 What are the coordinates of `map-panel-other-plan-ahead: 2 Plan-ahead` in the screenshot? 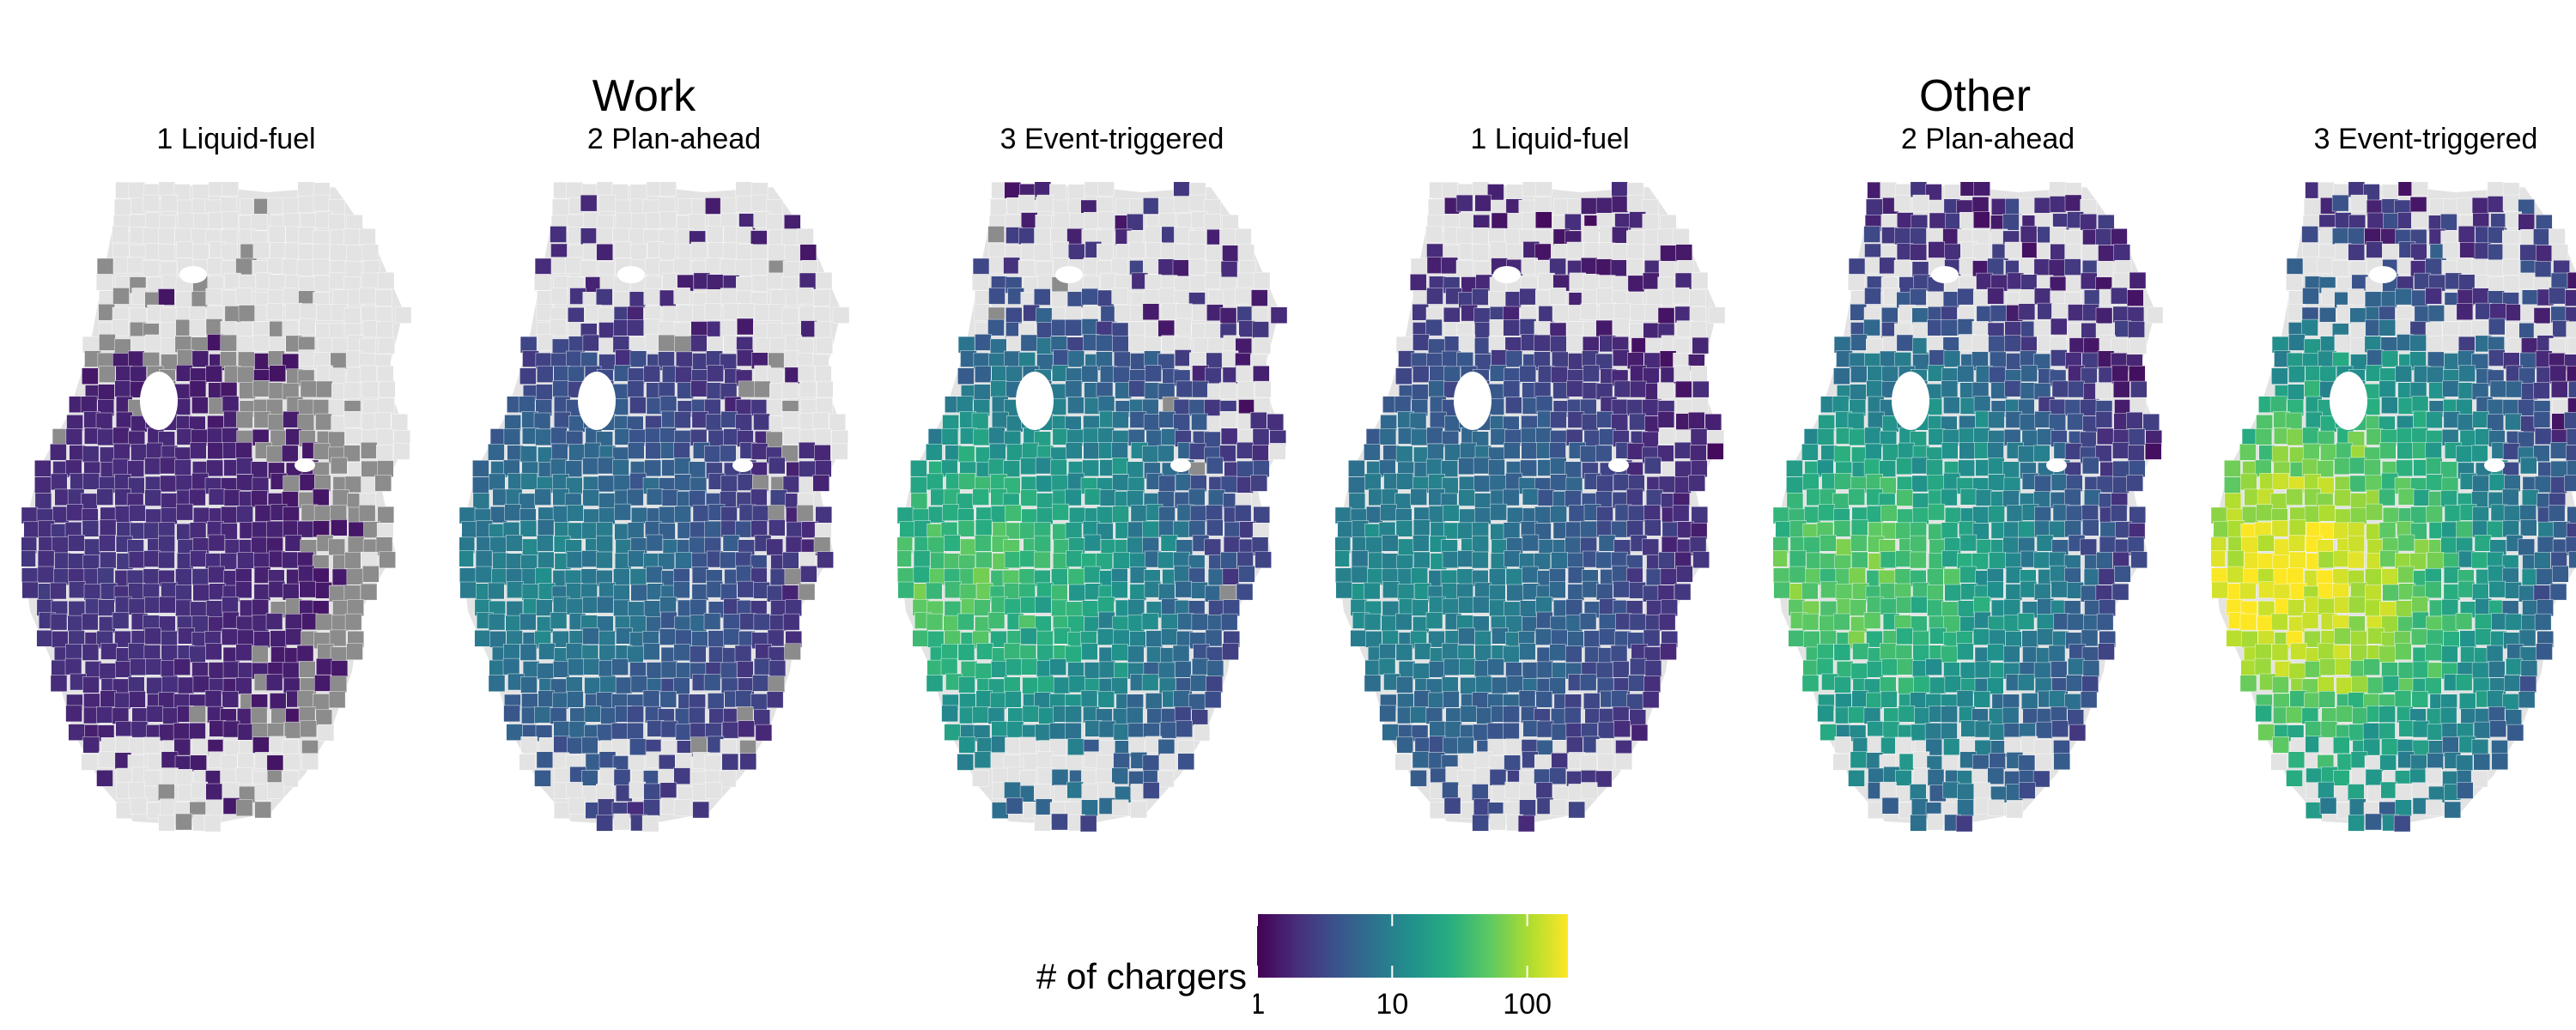 It's located at (1988, 480).